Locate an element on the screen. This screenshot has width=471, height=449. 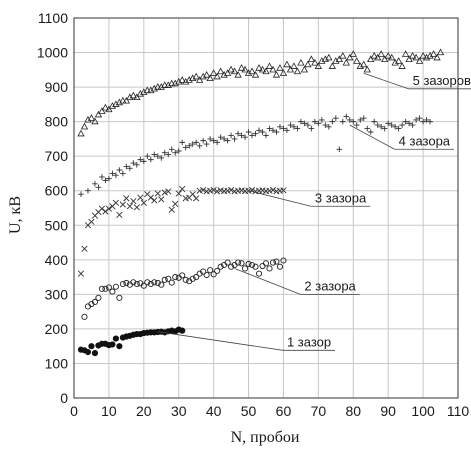
x-tick-label: 60 is located at coordinates (284, 411).